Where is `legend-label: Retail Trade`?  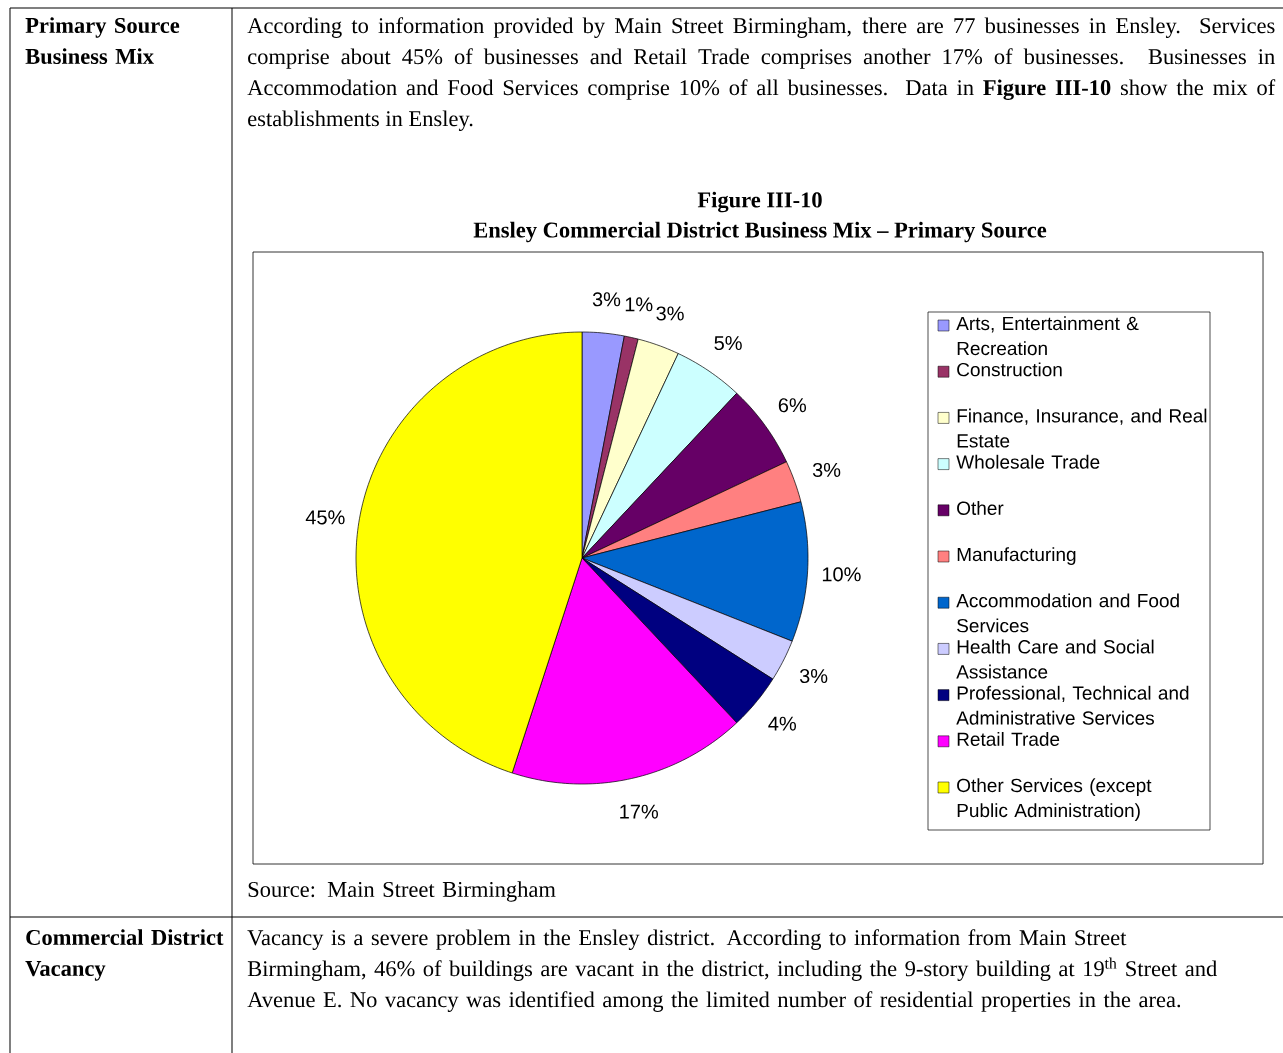 legend-label: Retail Trade is located at coordinates (1008, 739).